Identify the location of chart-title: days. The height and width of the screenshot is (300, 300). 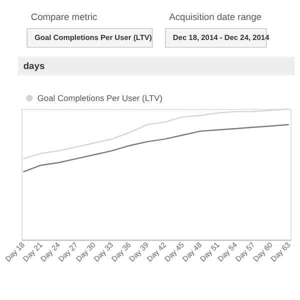
(34, 65).